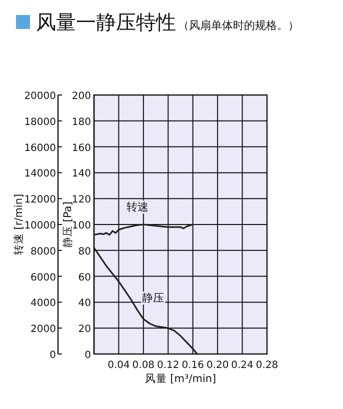 This screenshot has height=409, width=343. Describe the element at coordinates (68, 225) in the screenshot. I see `y-axis-title: 静压 [Pa]` at that location.